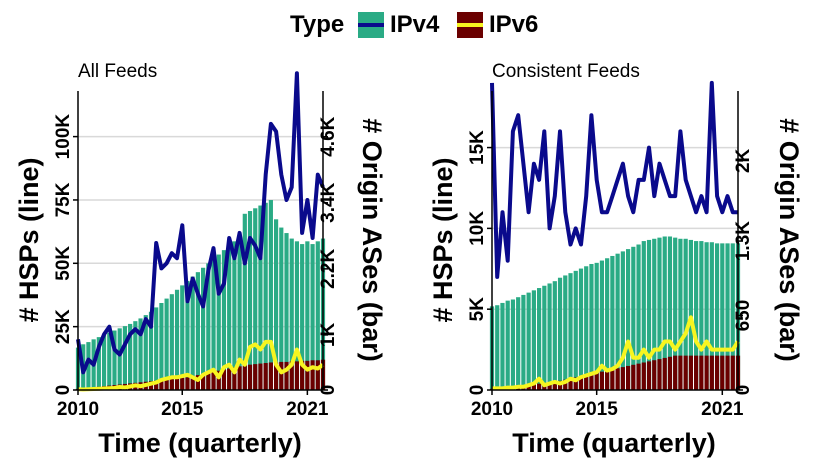  I want to click on y-tick-label: 100K, so click(63, 137).